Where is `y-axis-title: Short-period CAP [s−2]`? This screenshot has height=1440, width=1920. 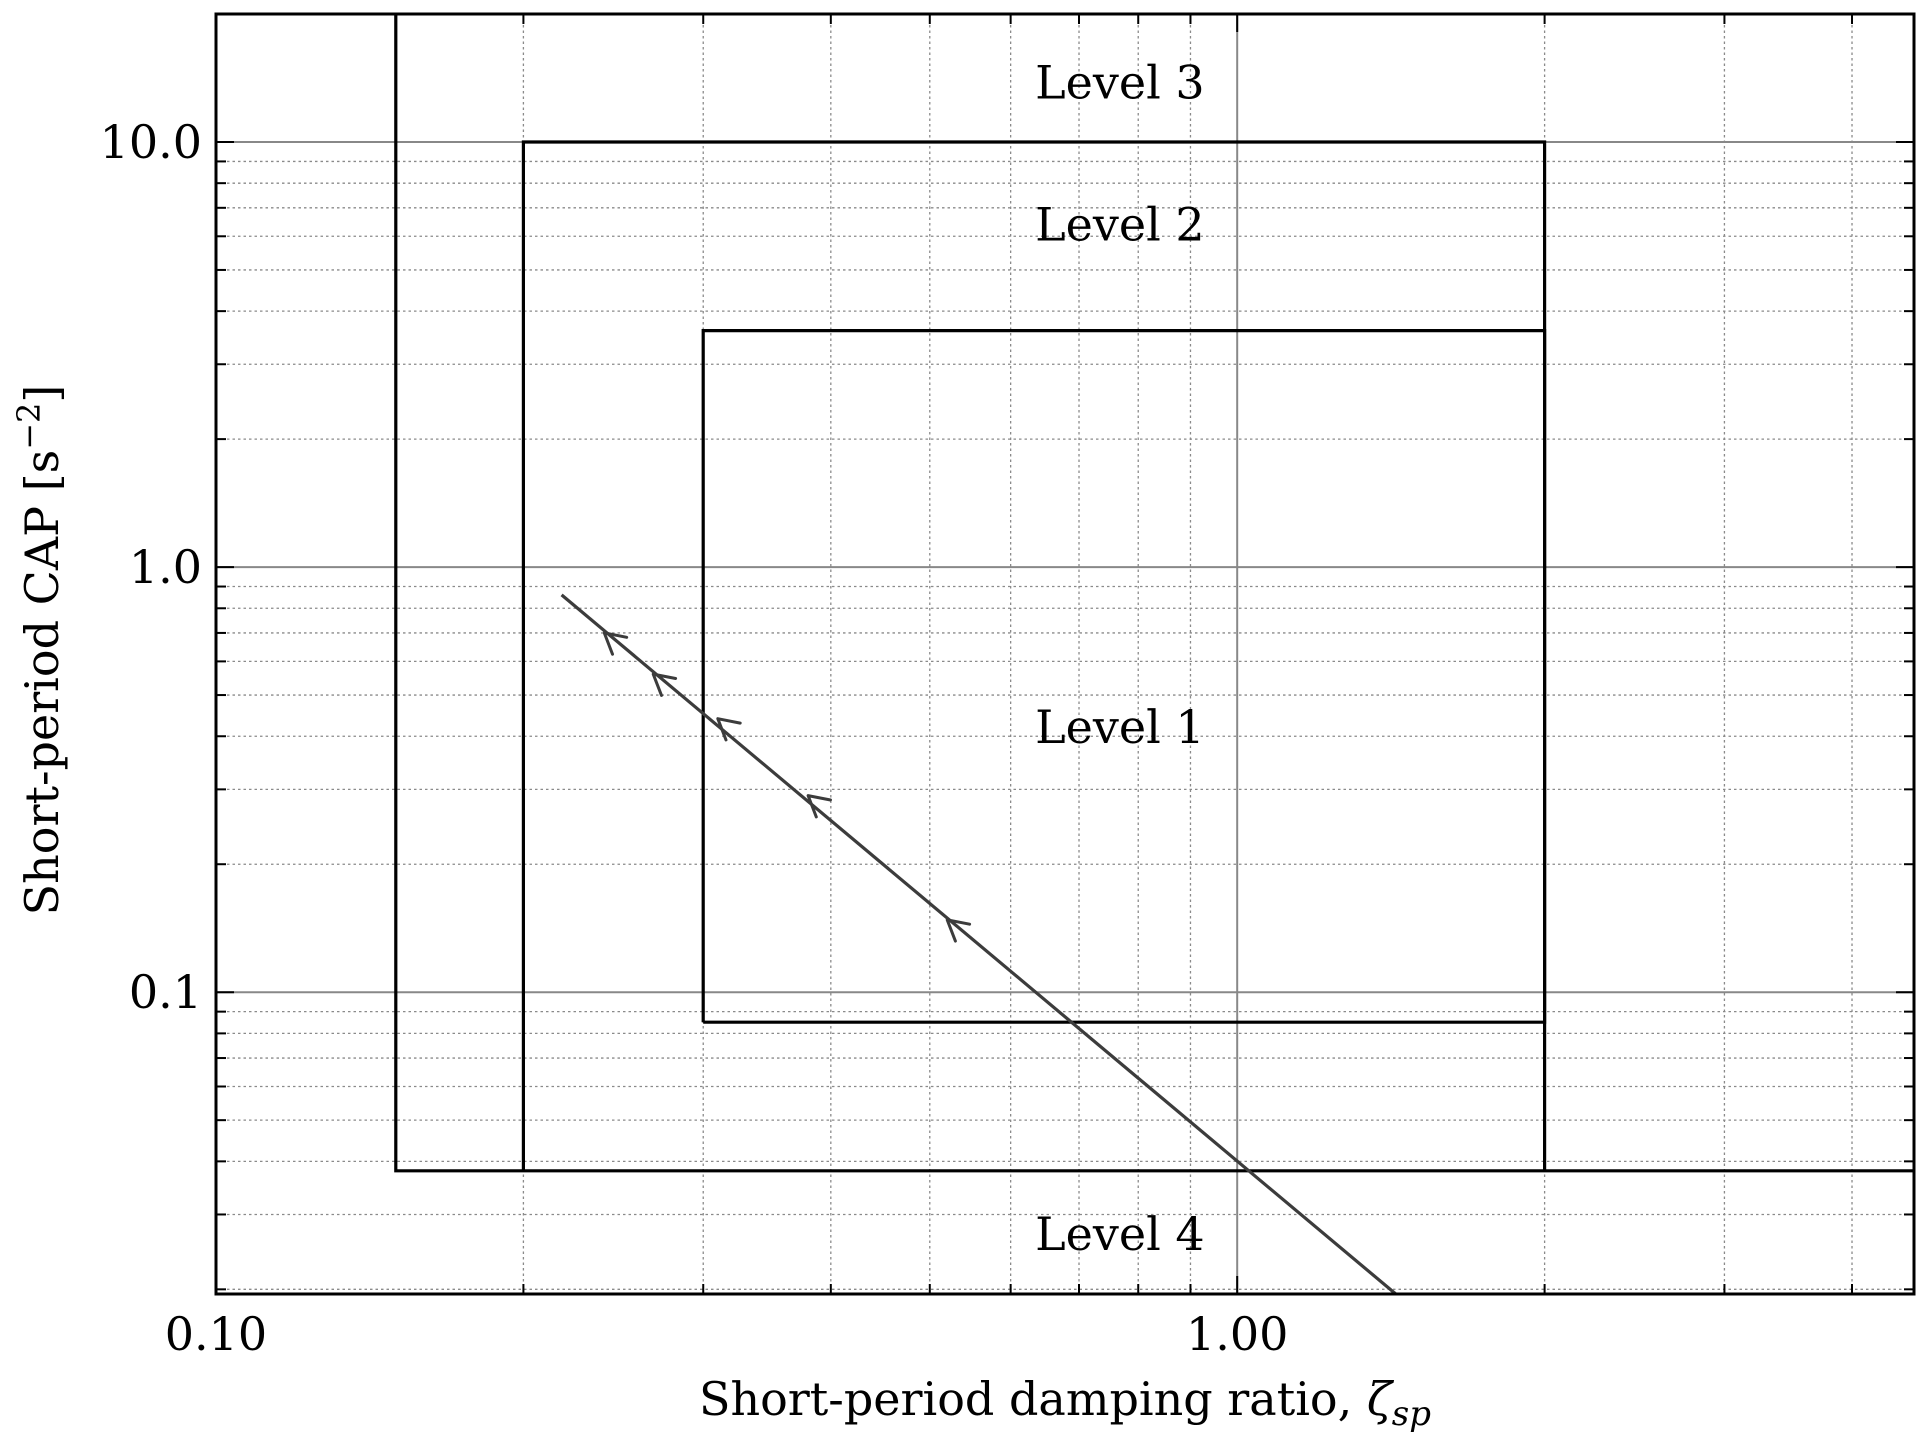 y-axis-title: Short-period CAP [s−2] is located at coordinates (39, 650).